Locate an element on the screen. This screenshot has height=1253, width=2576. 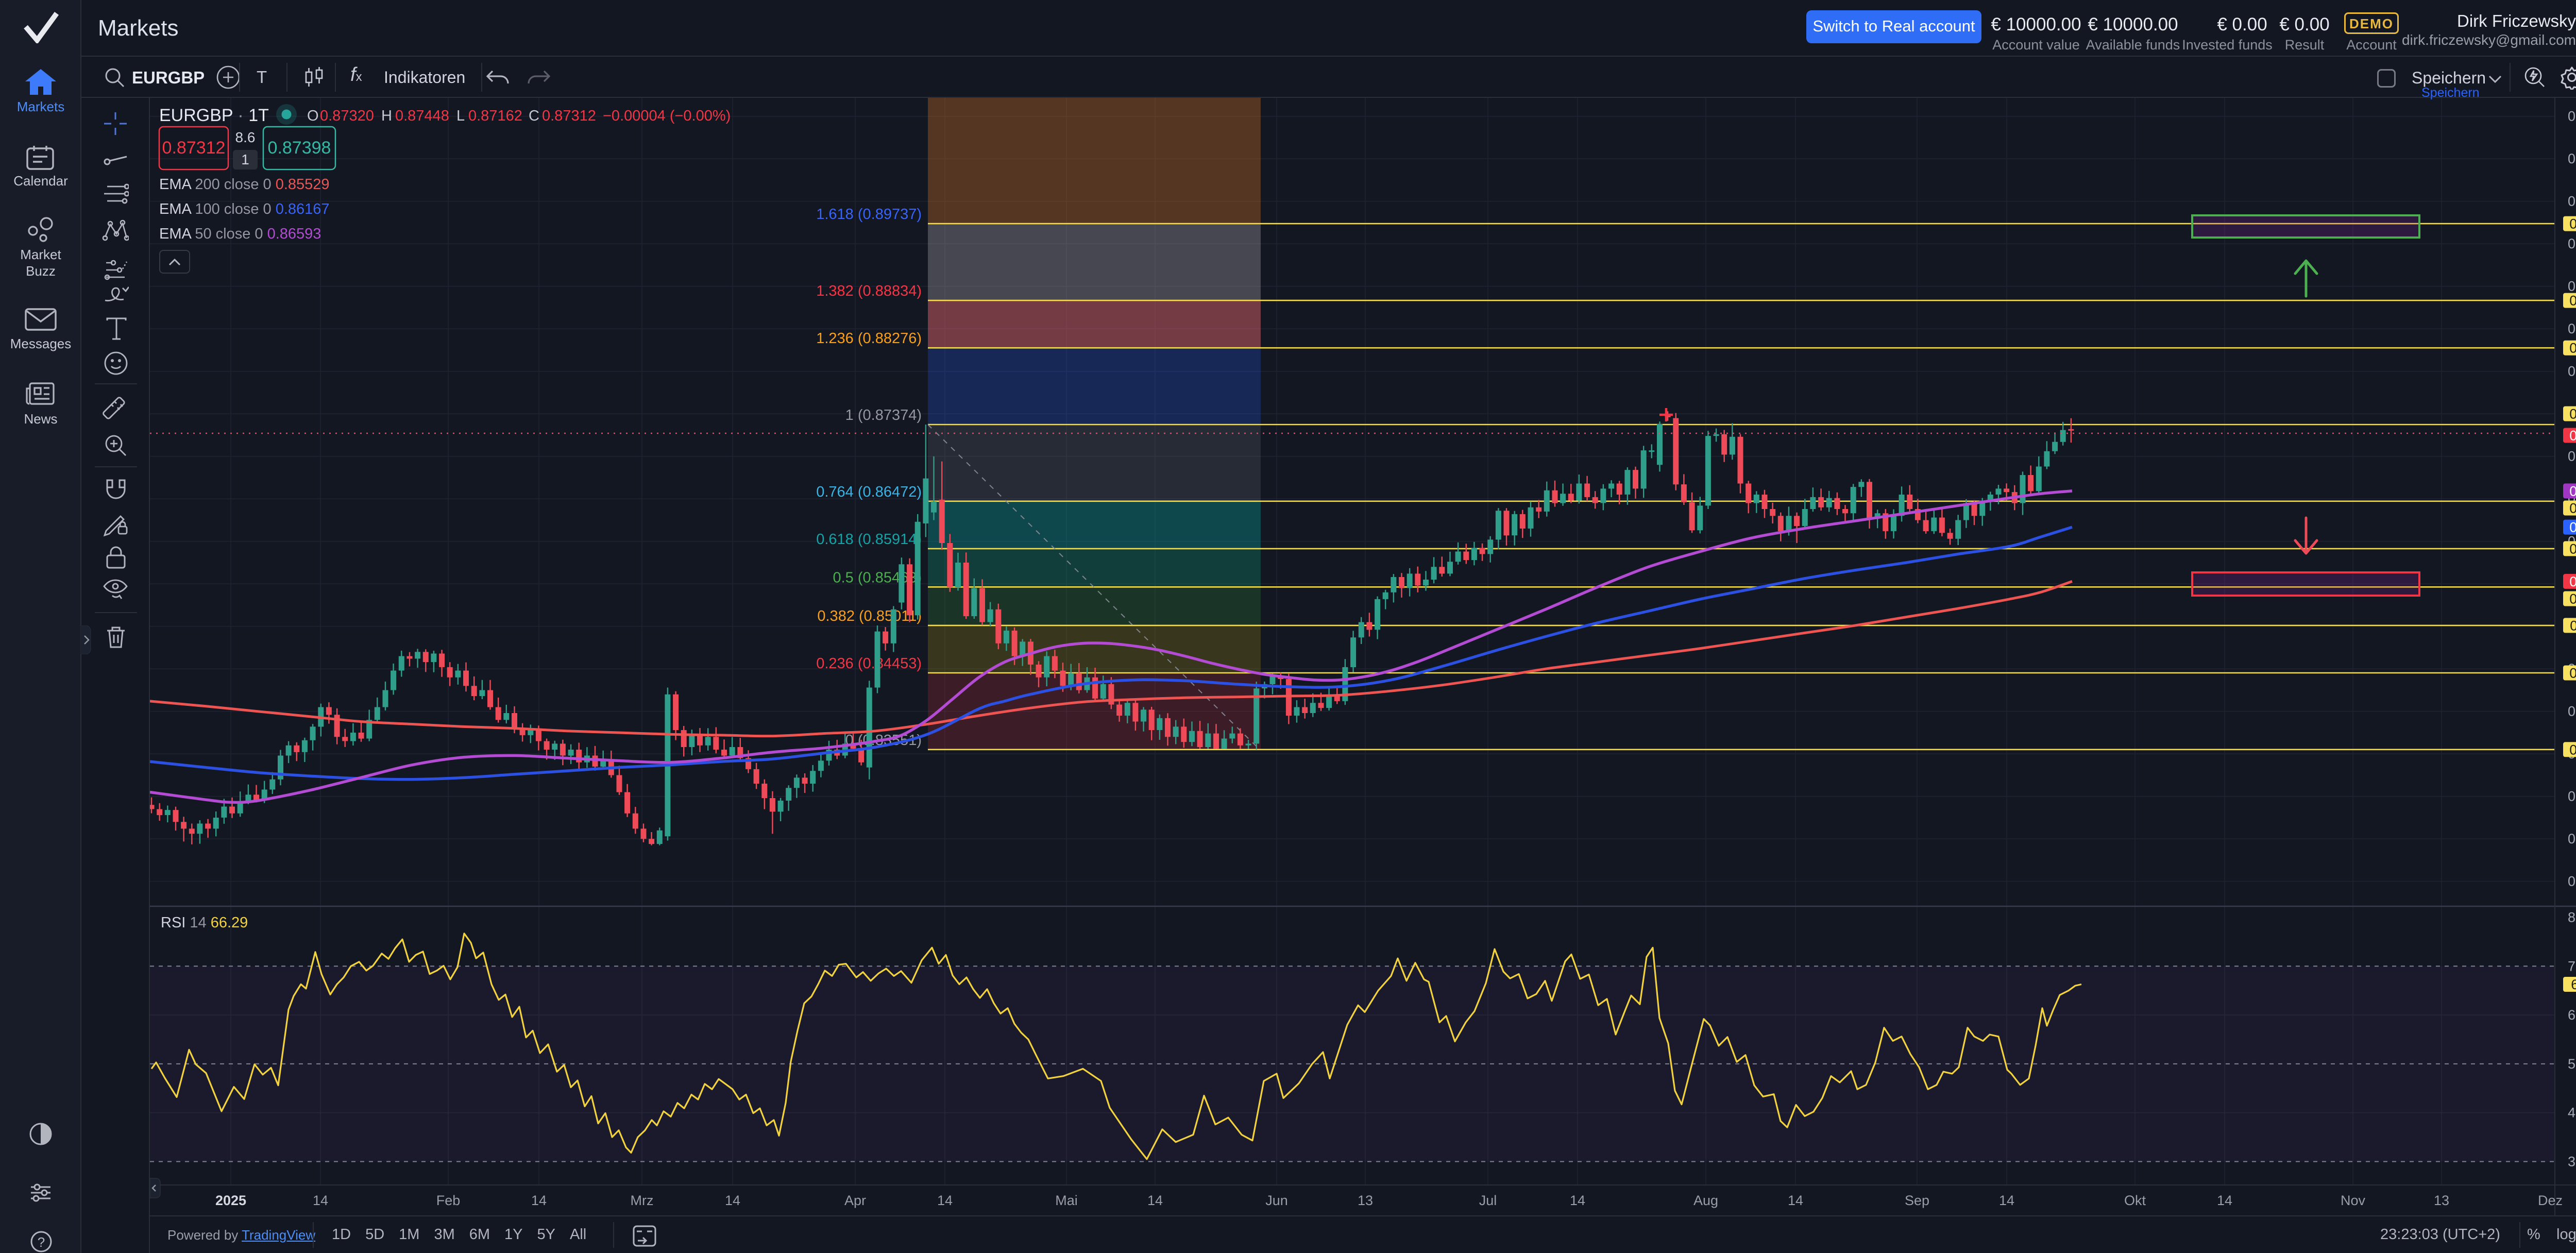
svg-text: 1 is located at coordinates (245, 159).